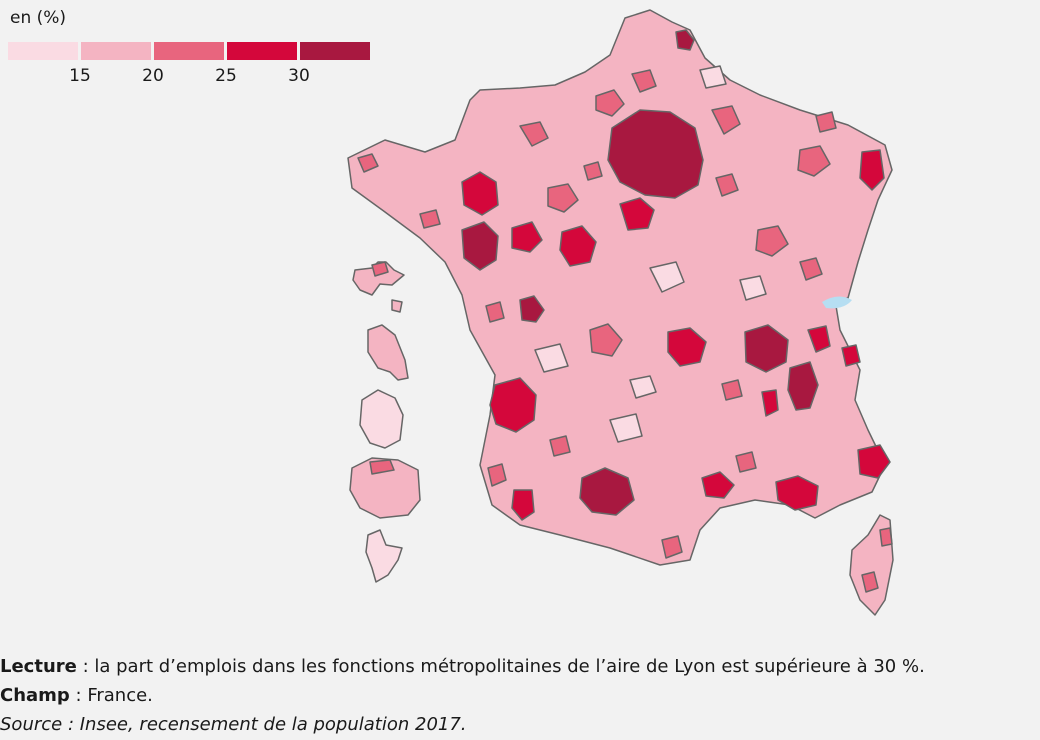 The image size is (1040, 740). Describe the element at coordinates (746, 462) in the screenshot. I see `area-nimes-shape` at that location.